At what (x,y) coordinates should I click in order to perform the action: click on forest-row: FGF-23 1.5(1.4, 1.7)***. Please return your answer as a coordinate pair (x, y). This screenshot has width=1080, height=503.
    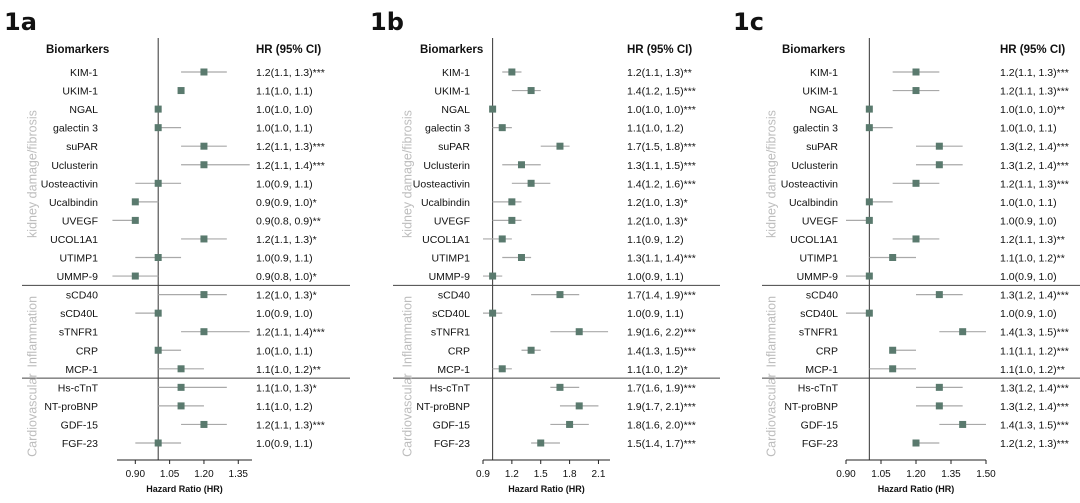
    Looking at the image, I should click on (565, 444).